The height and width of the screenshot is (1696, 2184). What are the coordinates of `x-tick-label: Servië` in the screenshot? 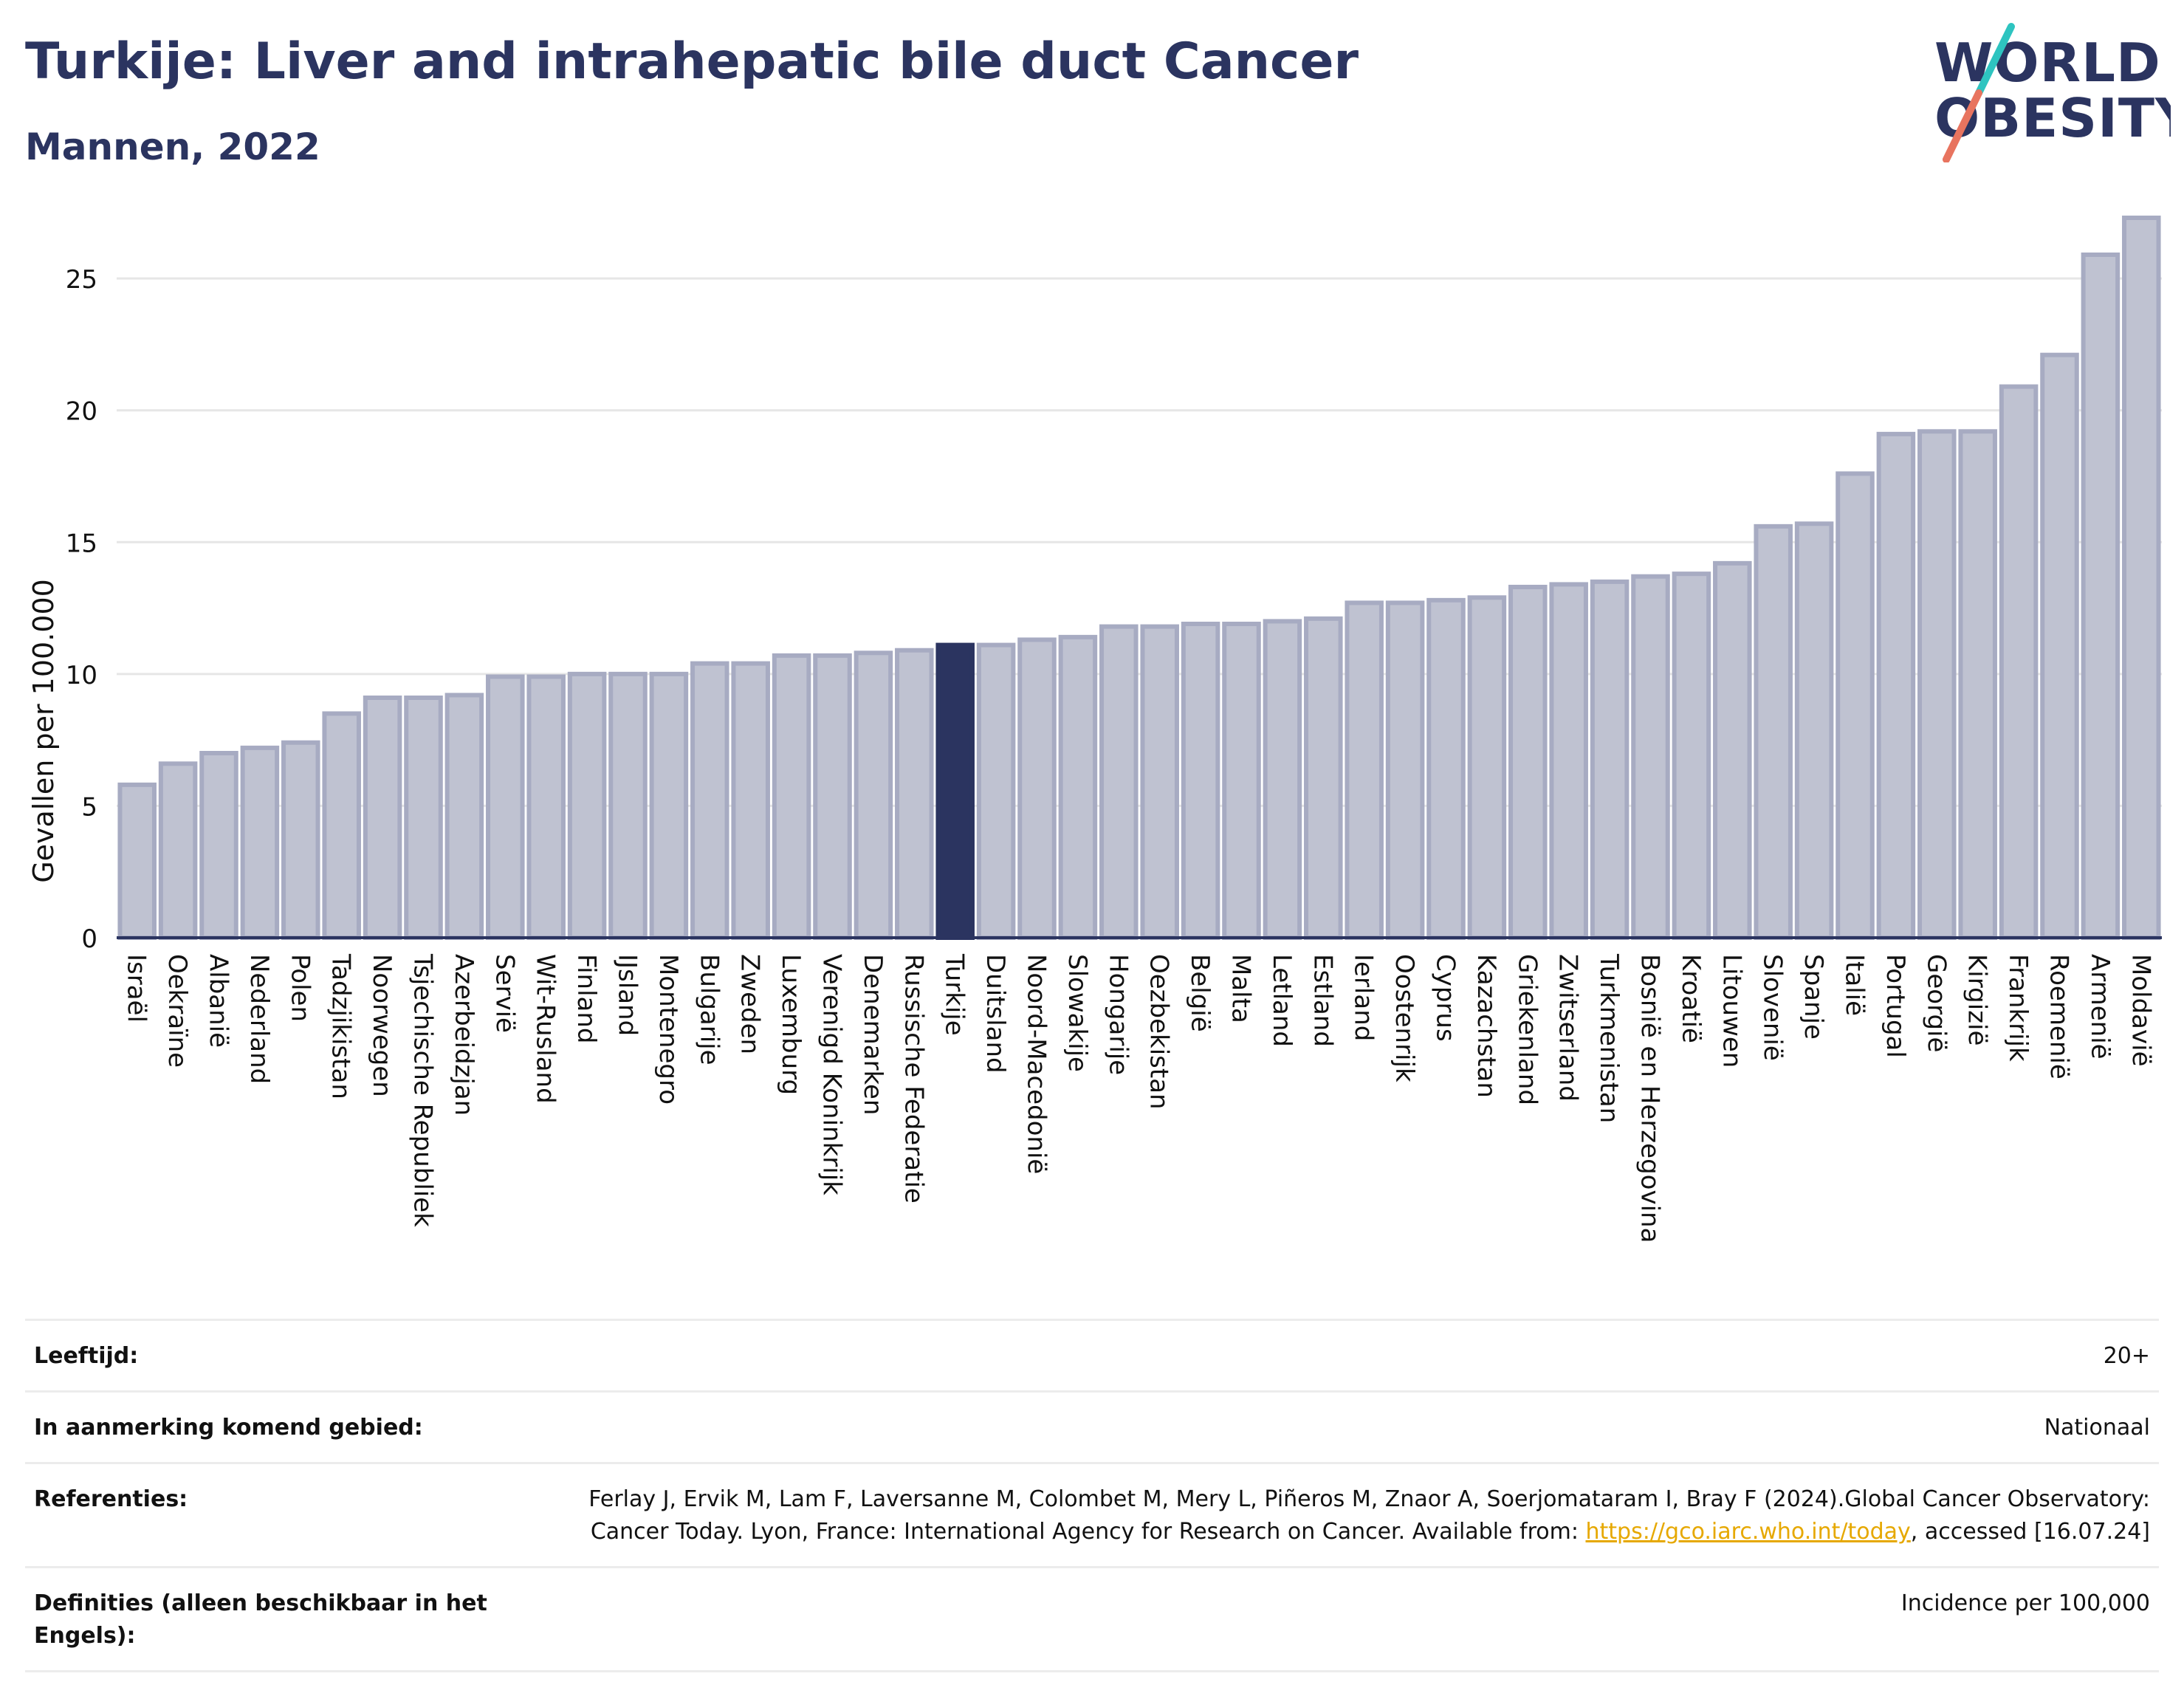 It's located at (505, 993).